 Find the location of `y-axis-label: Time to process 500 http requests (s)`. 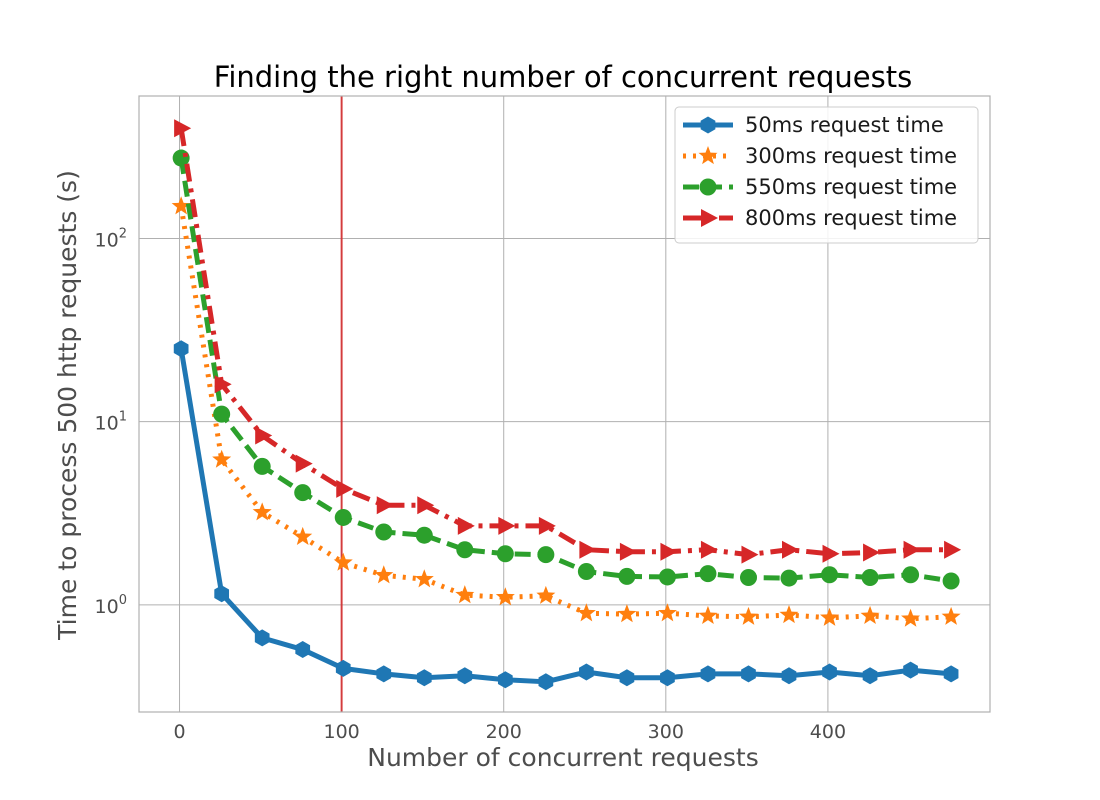

y-axis-label: Time to process 500 http requests (s) is located at coordinates (67, 405).